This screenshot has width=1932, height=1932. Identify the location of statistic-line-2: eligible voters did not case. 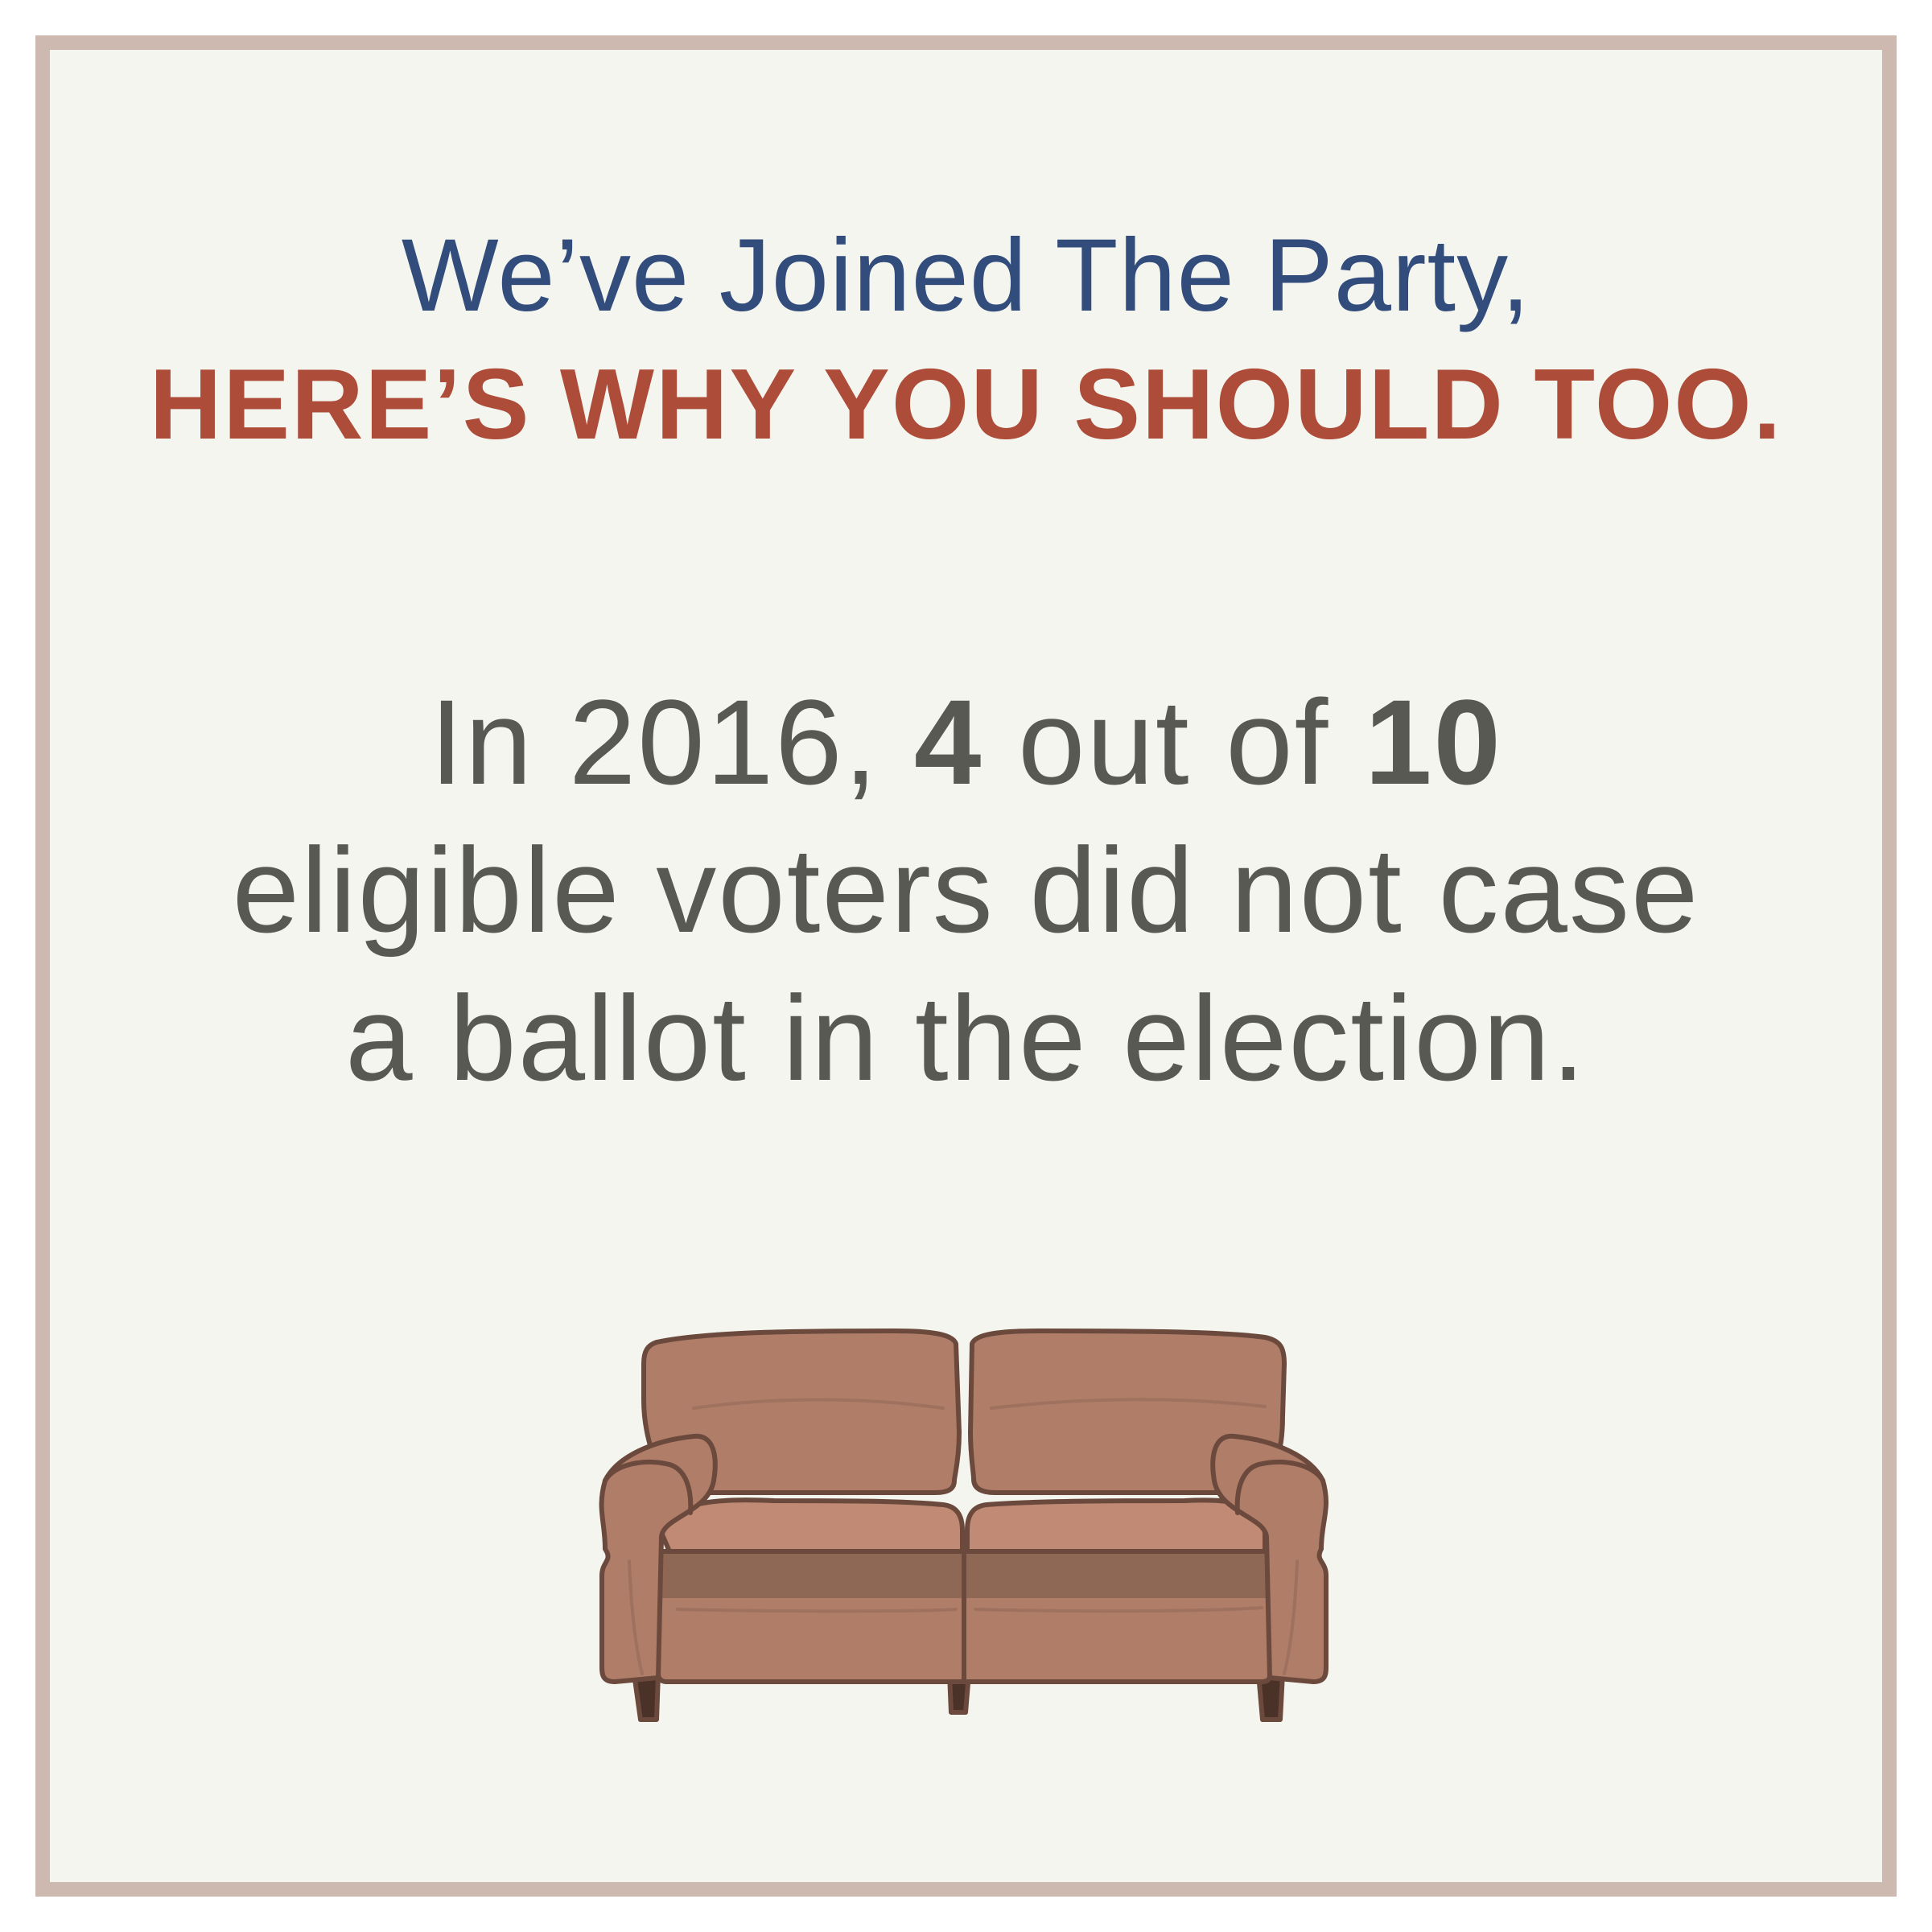
(966, 890).